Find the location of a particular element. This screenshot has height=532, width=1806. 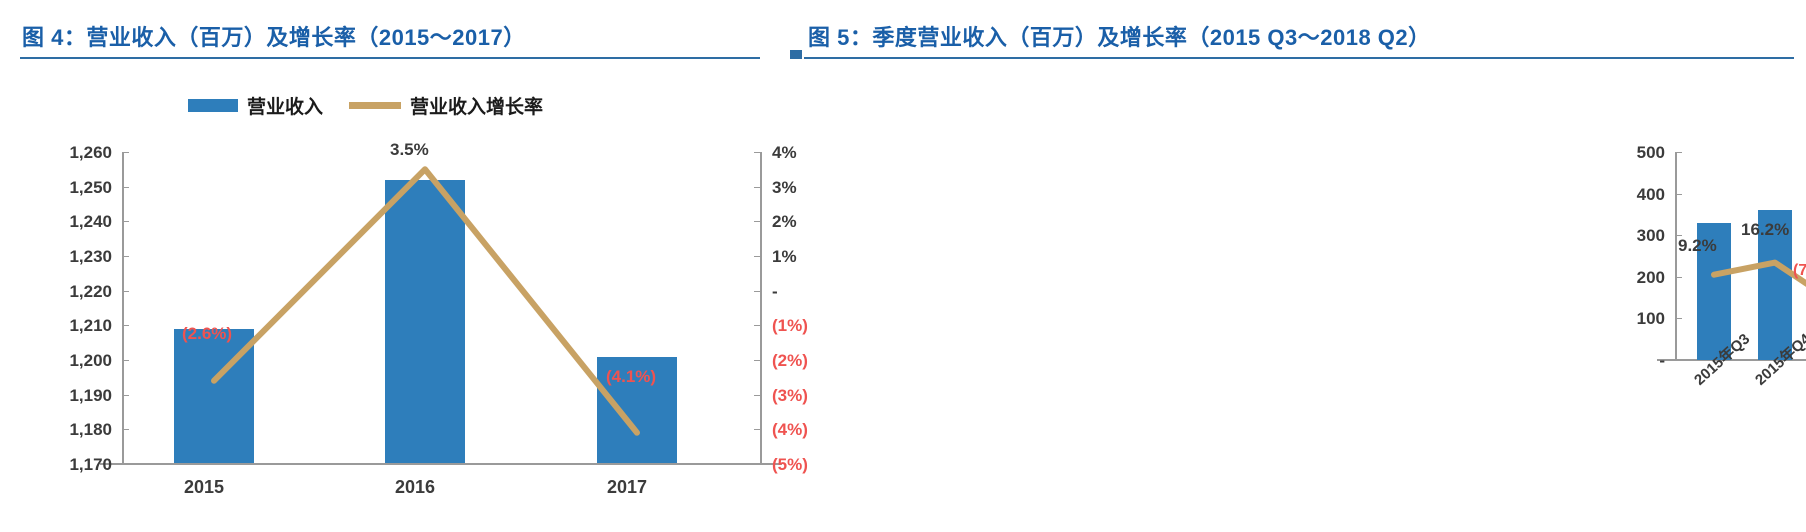

bar-2016 is located at coordinates (425, 321).